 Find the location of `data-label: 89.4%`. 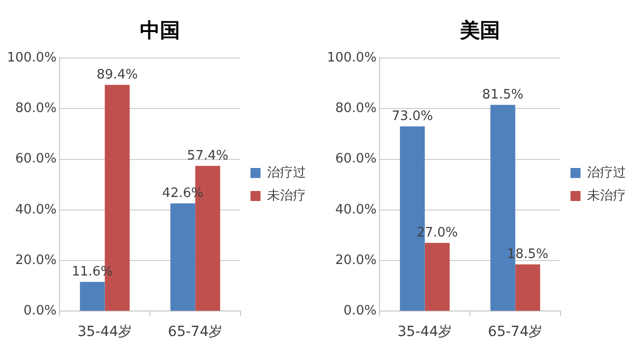

data-label: 89.4% is located at coordinates (117, 75).